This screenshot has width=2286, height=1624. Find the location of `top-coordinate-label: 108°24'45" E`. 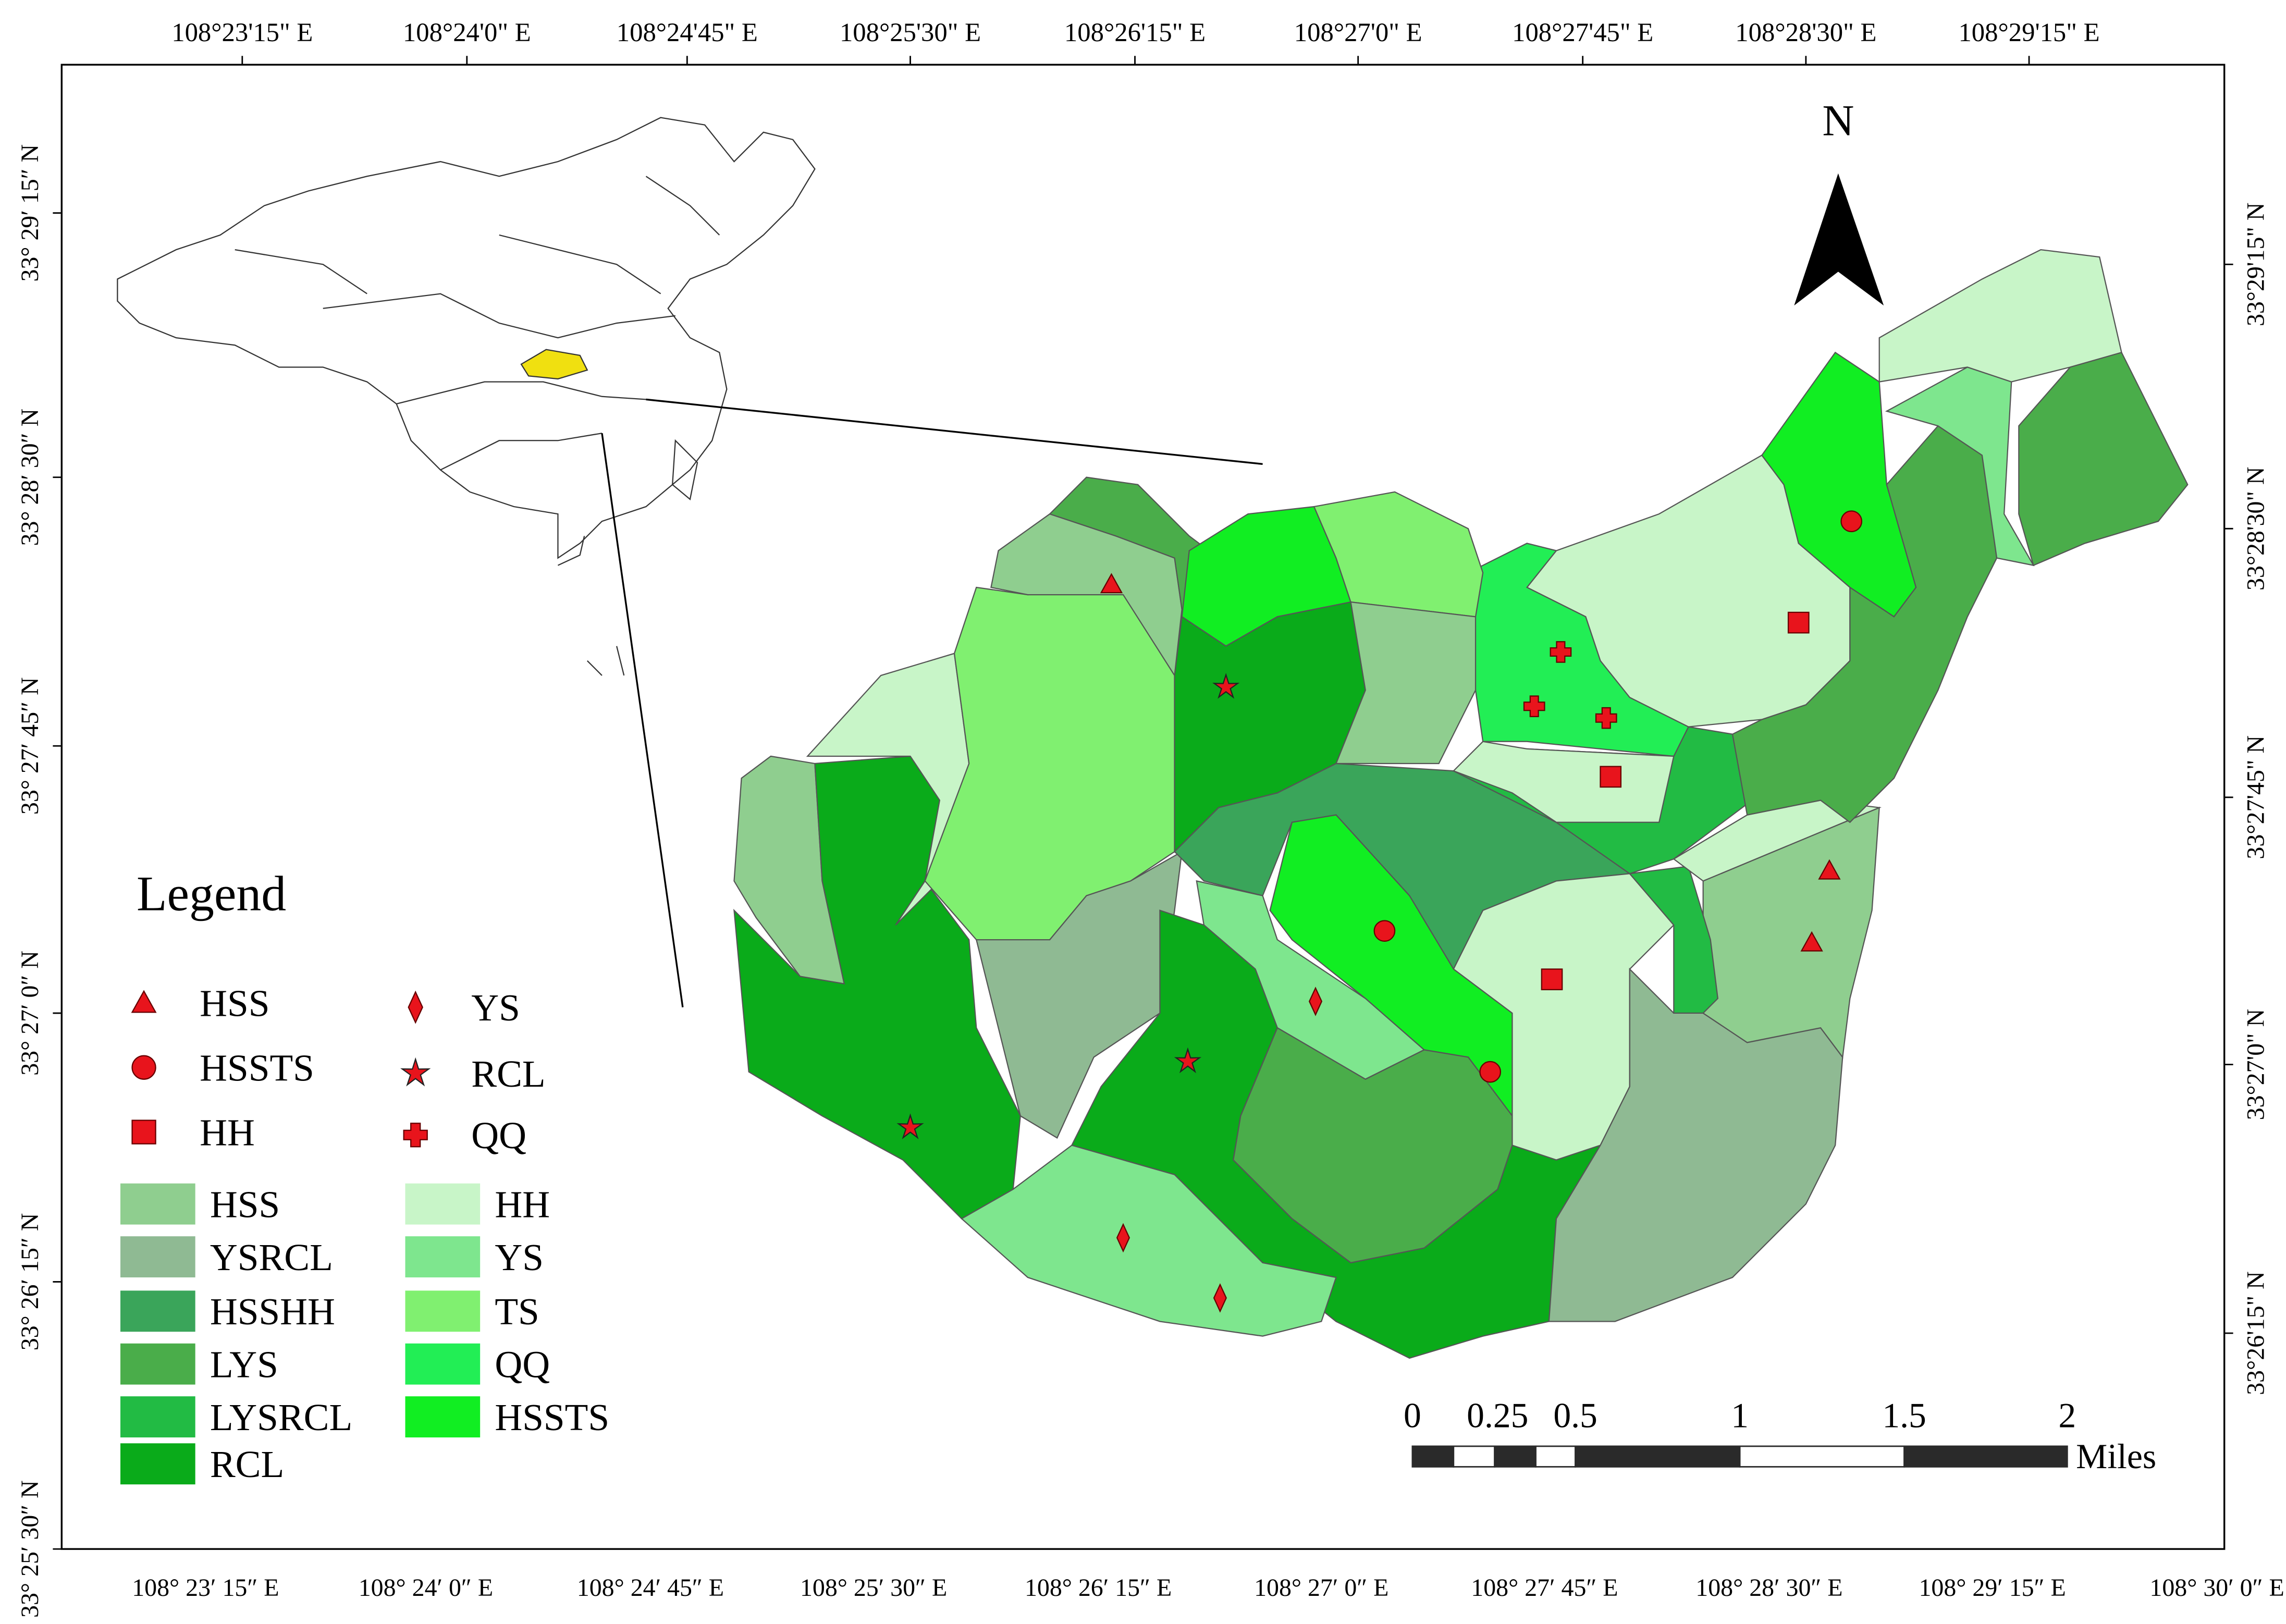

top-coordinate-label: 108°24'45" E is located at coordinates (687, 32).